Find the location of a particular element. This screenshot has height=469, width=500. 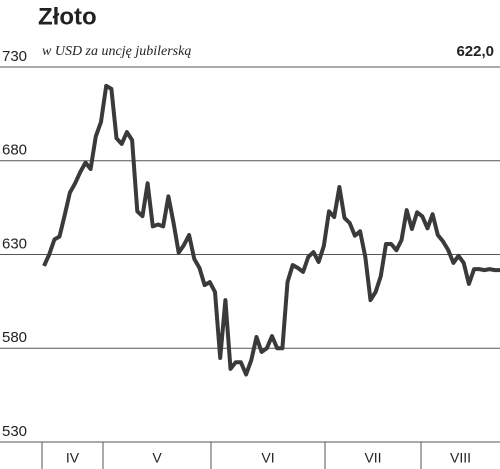

x-tick-label: VII is located at coordinates (372, 458).